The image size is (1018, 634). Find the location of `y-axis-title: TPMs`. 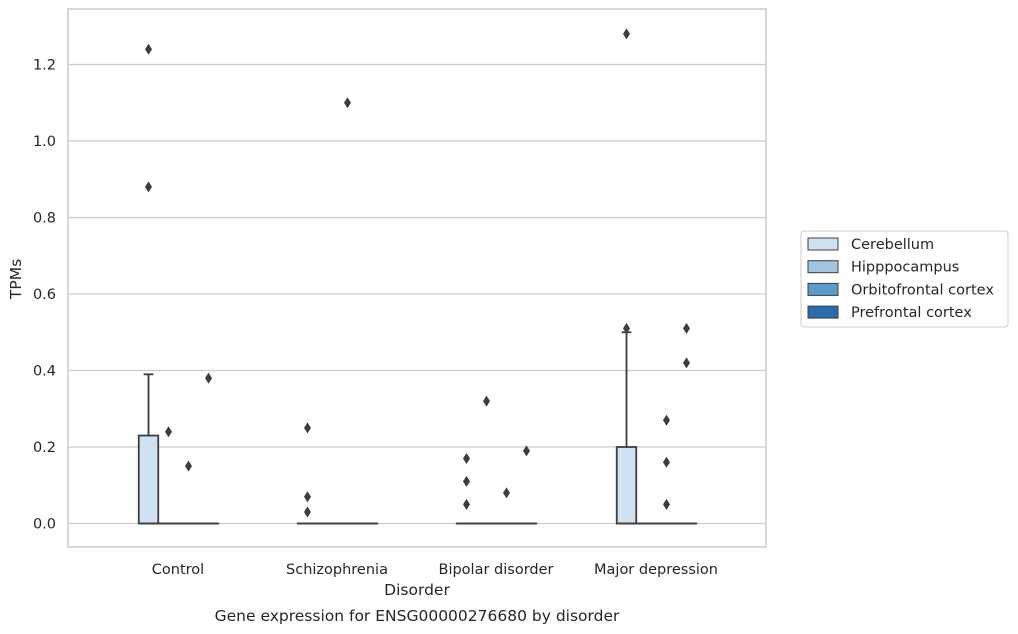

y-axis-title: TPMs is located at coordinates (16, 279).